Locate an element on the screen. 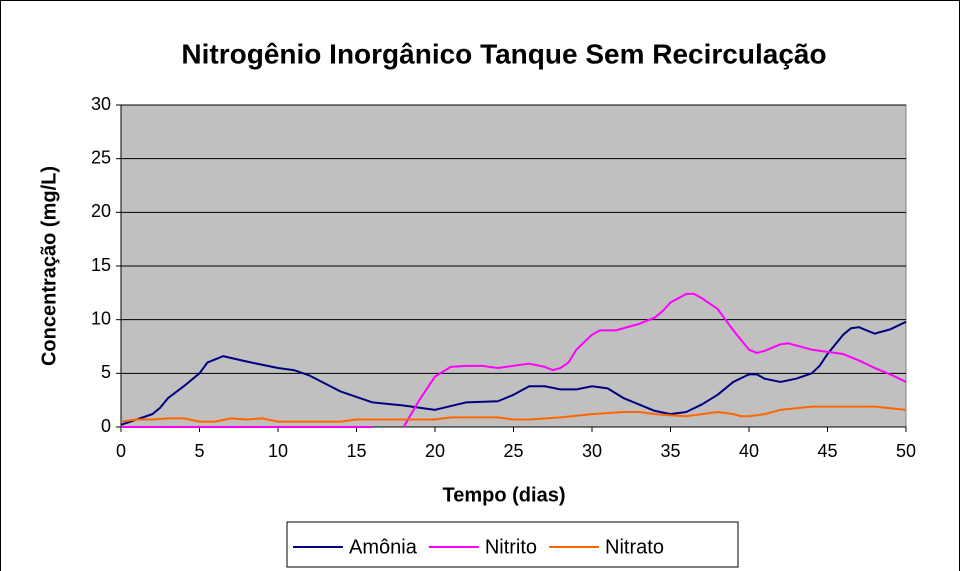 The height and width of the screenshot is (571, 960). y-tick-label: 30 is located at coordinates (101, 104).